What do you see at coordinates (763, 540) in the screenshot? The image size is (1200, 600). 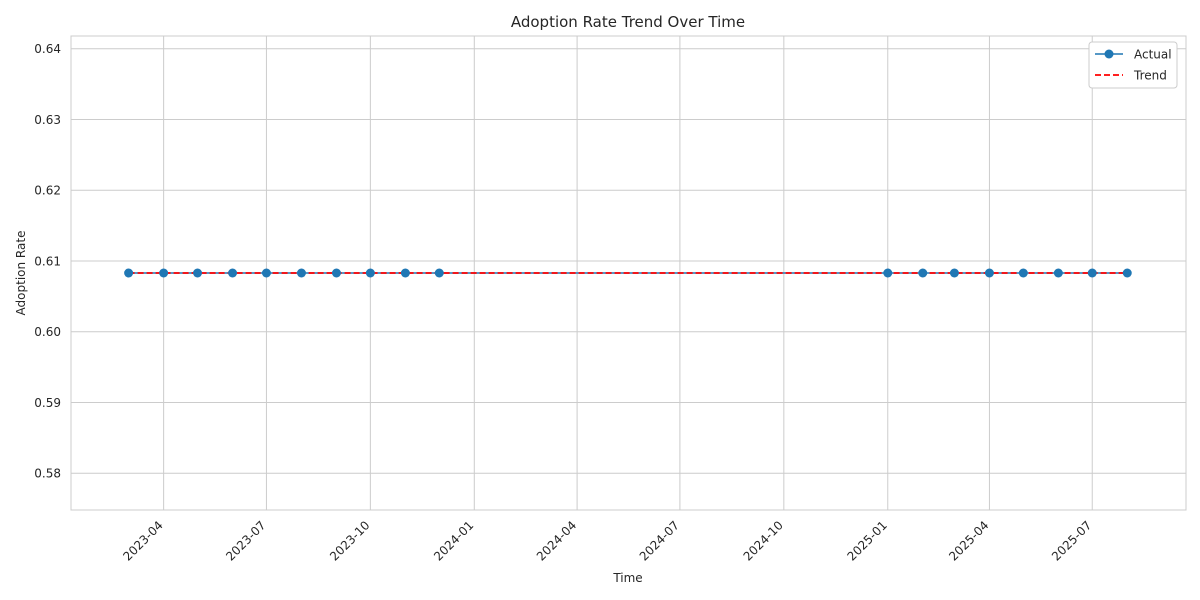 I see `x-tick-label: 2024-10` at bounding box center [763, 540].